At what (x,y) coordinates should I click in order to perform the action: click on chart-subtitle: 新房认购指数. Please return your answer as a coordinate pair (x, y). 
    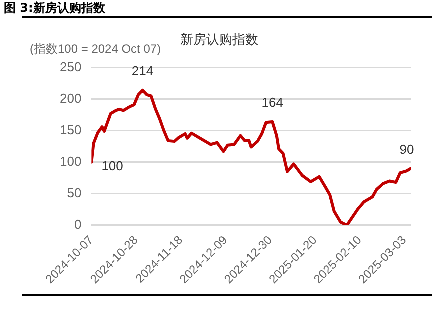
    Looking at the image, I should click on (219, 40).